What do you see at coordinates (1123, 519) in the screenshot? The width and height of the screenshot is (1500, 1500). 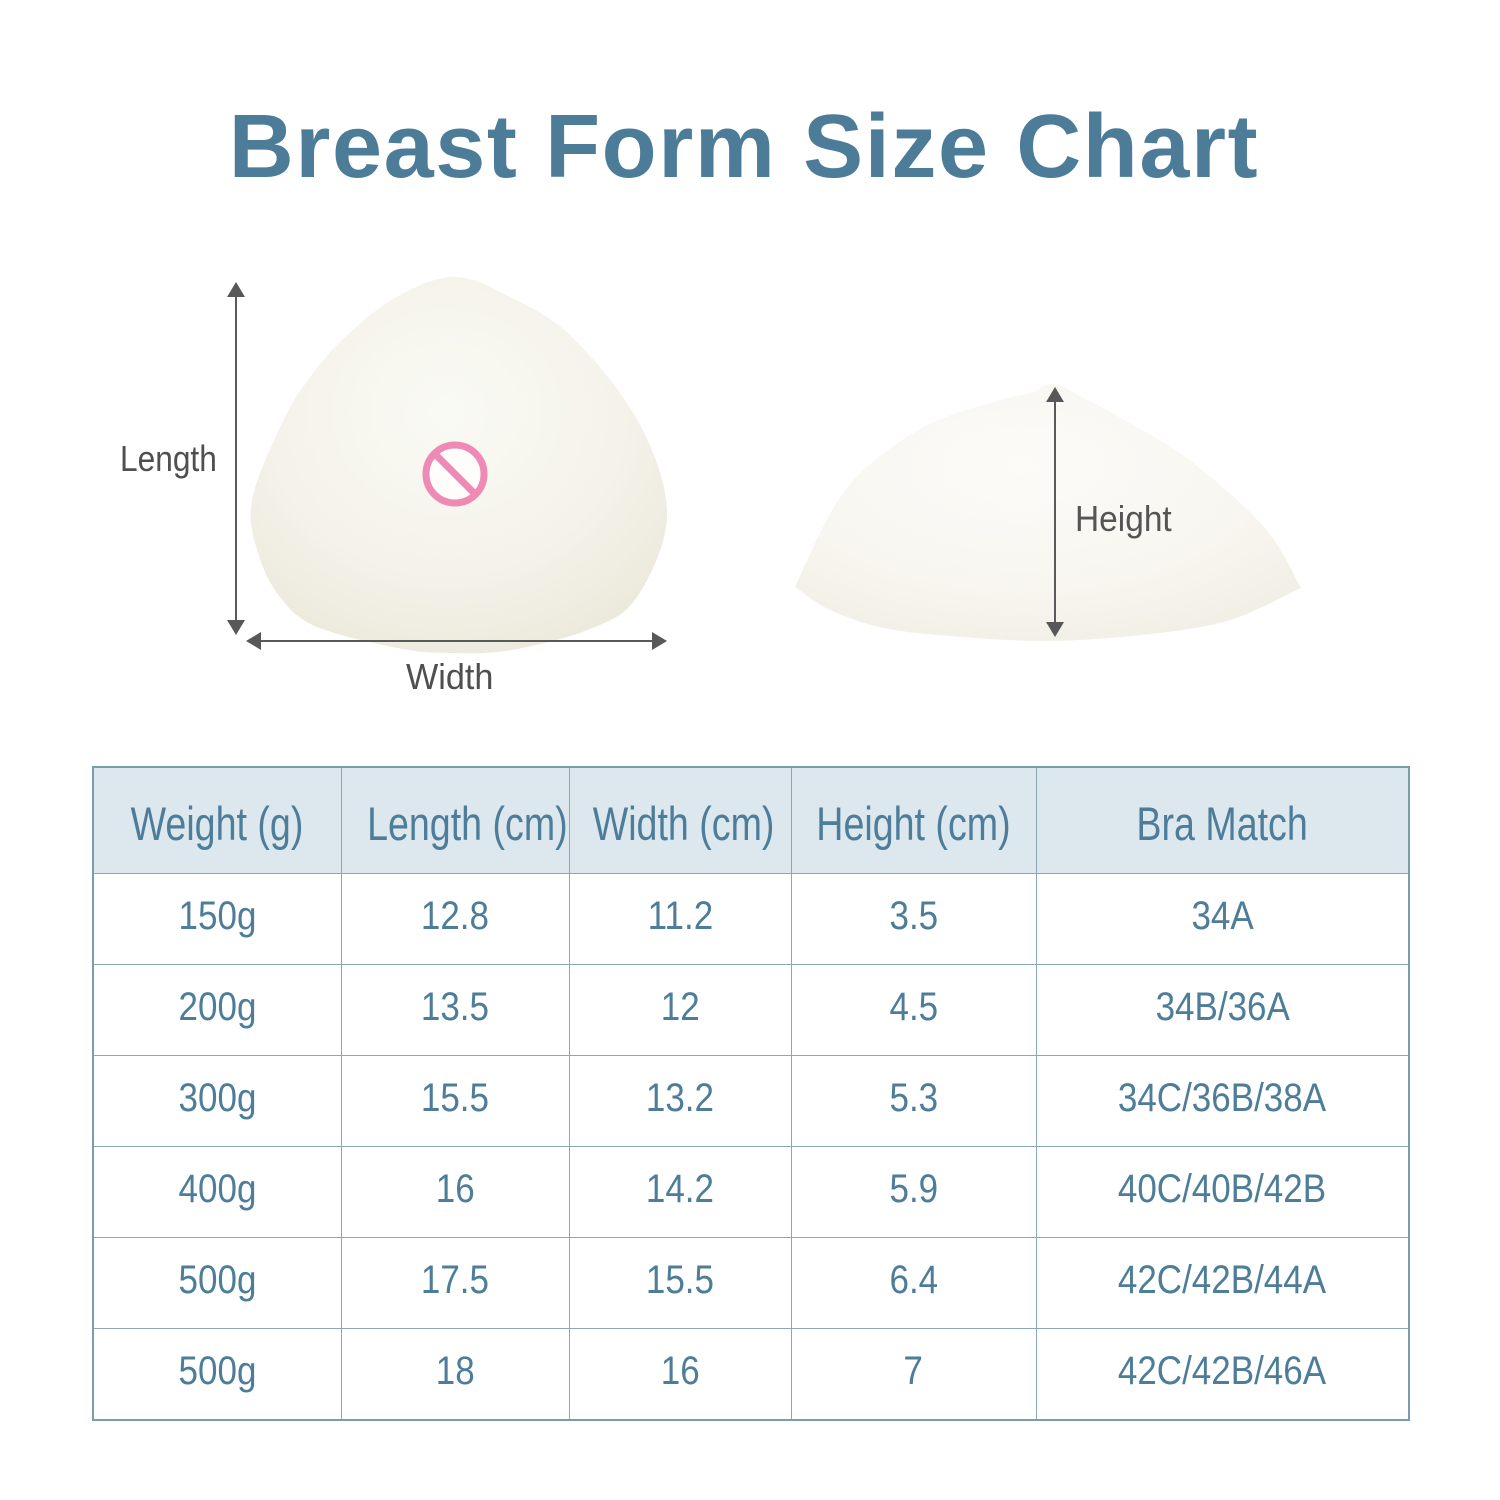 I see `svg-text: Height` at bounding box center [1123, 519].